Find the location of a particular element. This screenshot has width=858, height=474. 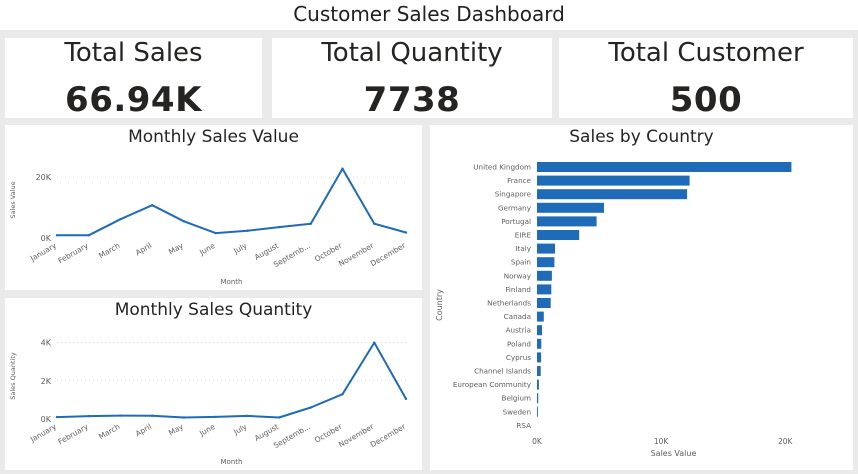

chart-title: Monthly Sales Value is located at coordinates (213, 137).